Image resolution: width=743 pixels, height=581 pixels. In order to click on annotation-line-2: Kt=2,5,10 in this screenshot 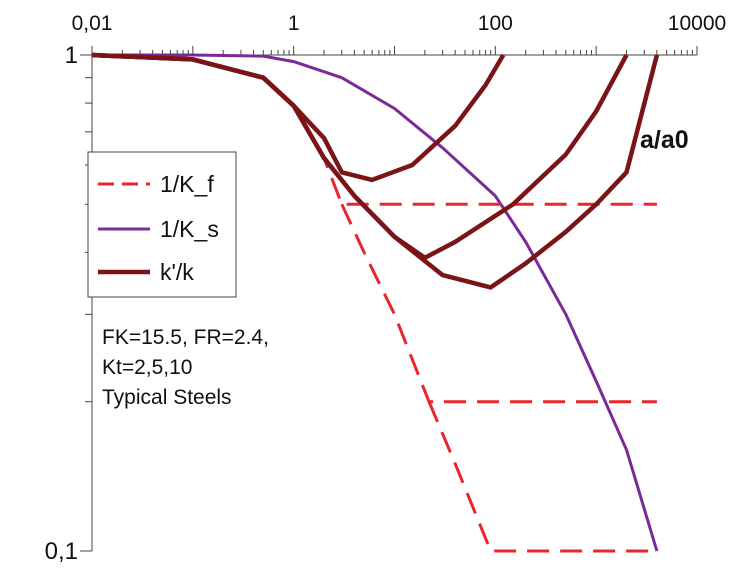, I will do `click(147, 367)`.